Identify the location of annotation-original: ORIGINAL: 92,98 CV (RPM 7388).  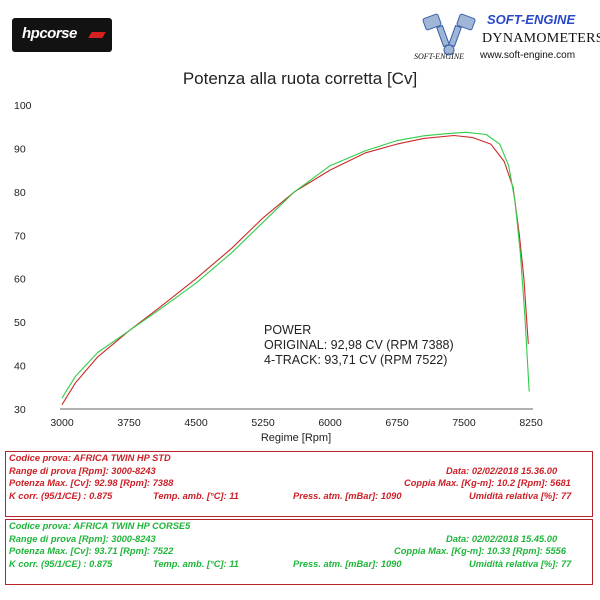
(359, 345).